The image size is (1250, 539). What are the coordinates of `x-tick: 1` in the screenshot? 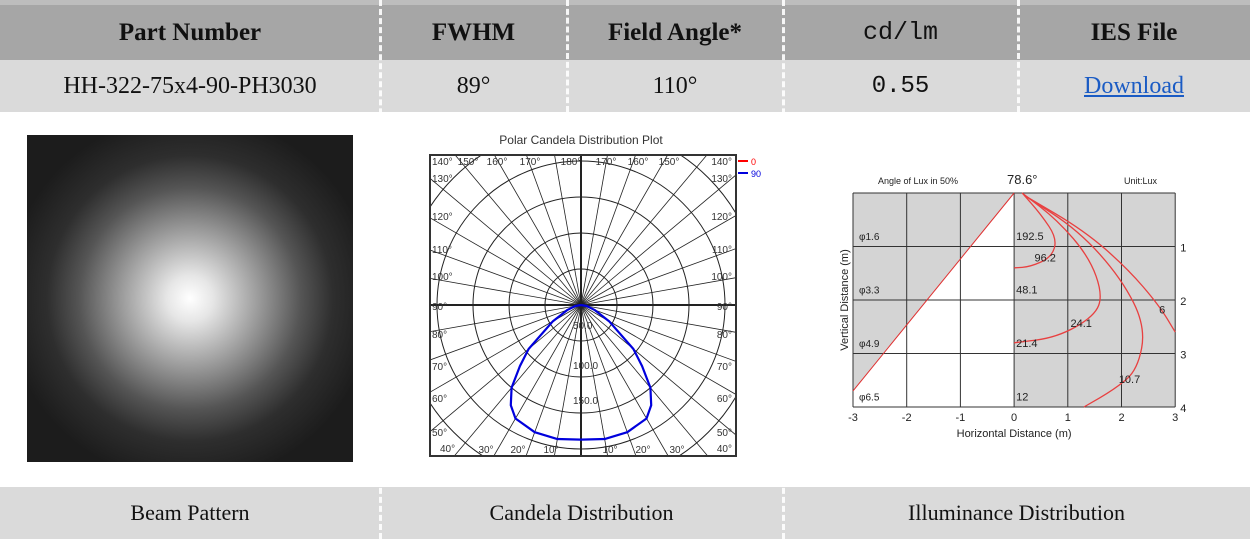 It's located at (1068, 418).